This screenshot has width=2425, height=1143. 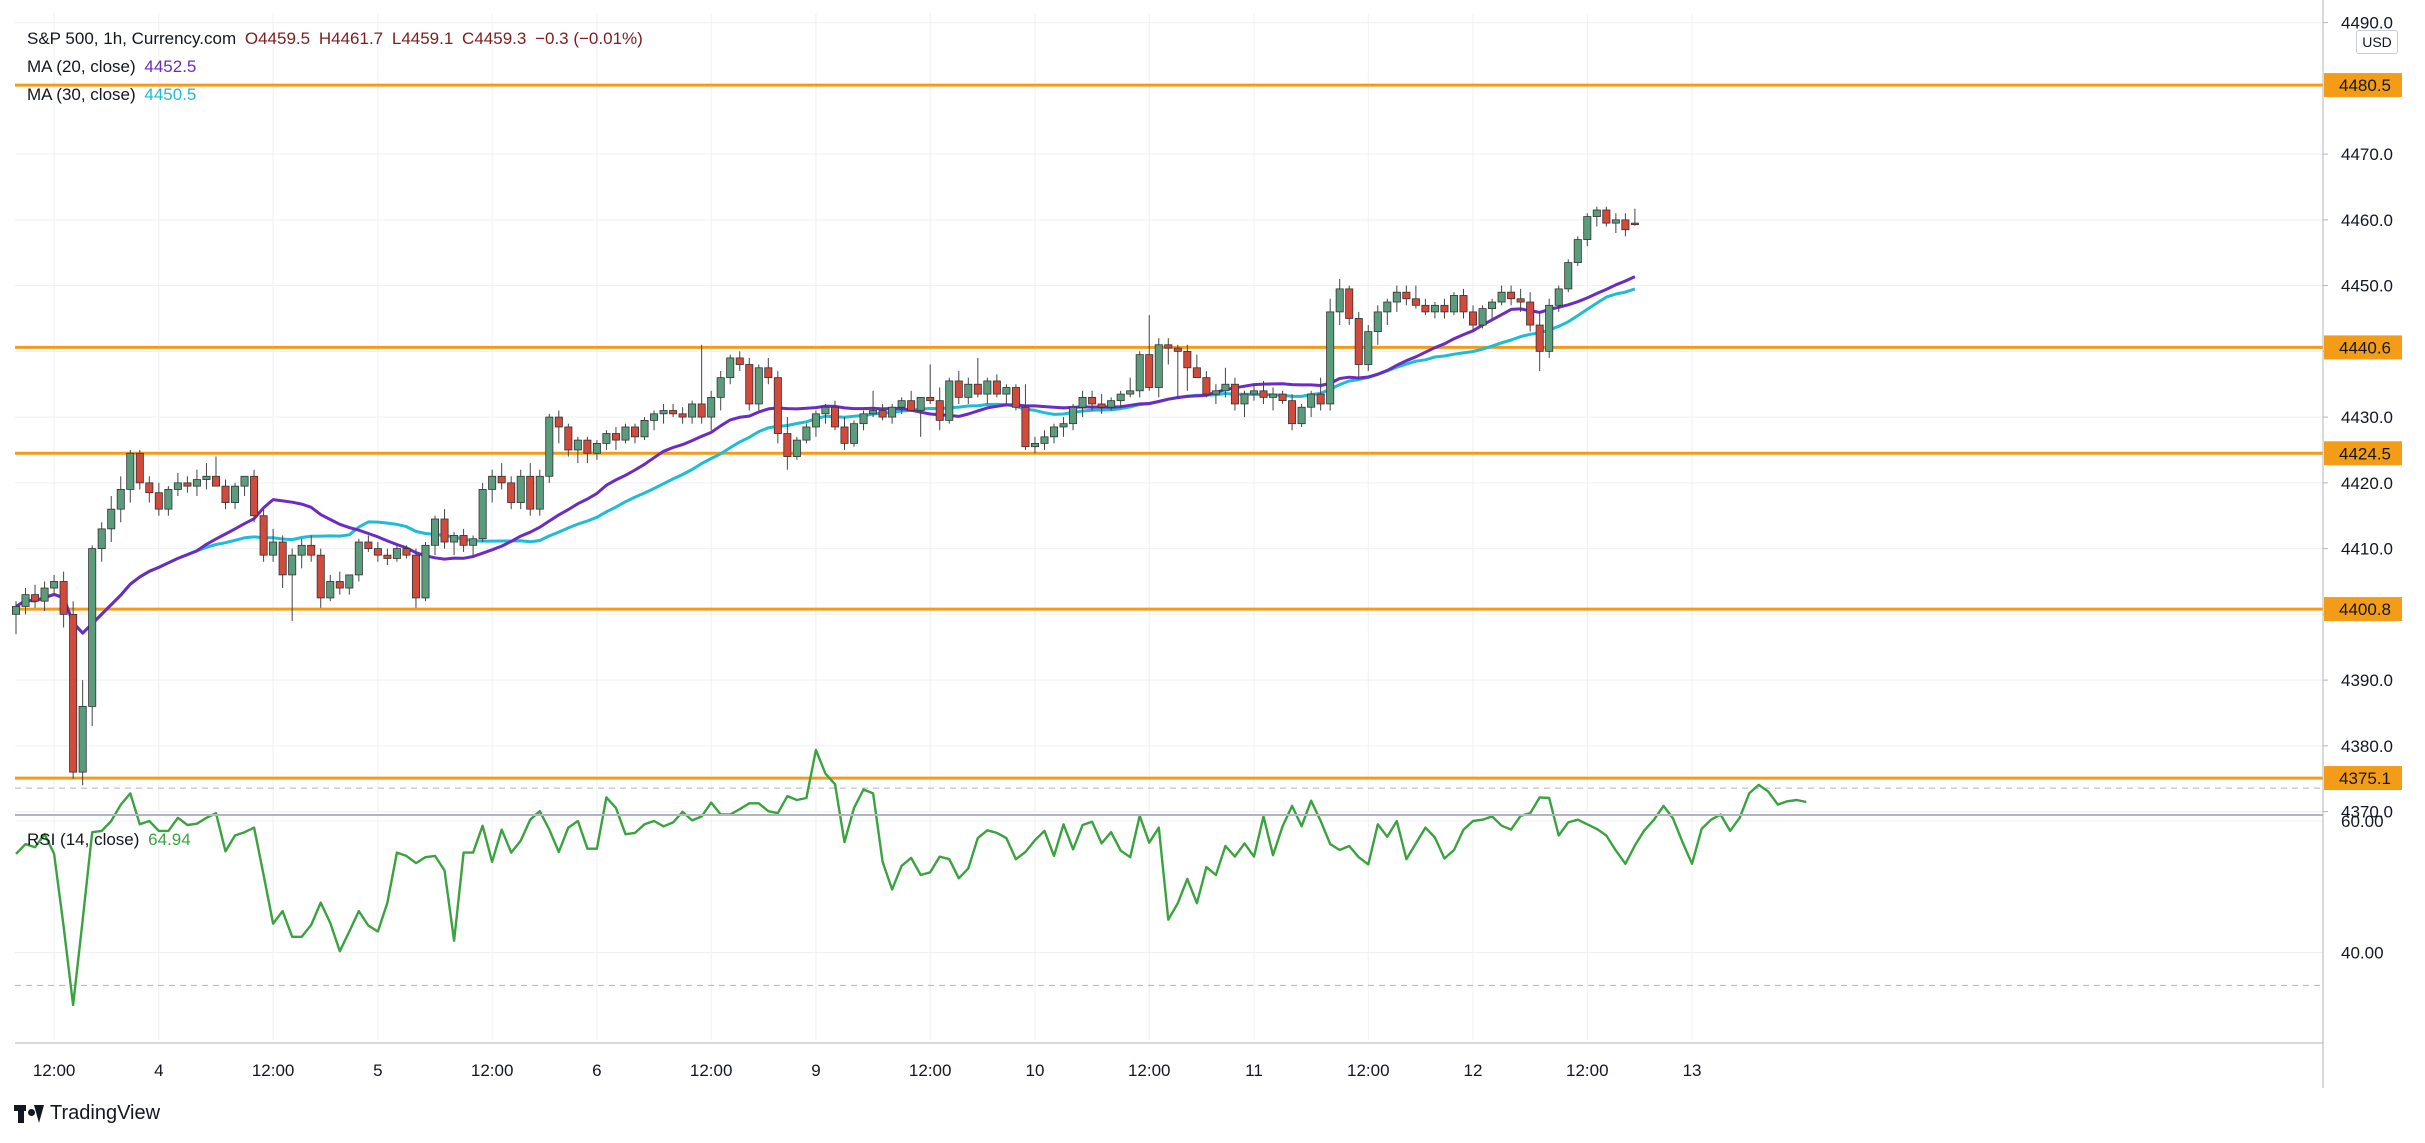 What do you see at coordinates (2377, 42) in the screenshot?
I see `currency-badge: USD` at bounding box center [2377, 42].